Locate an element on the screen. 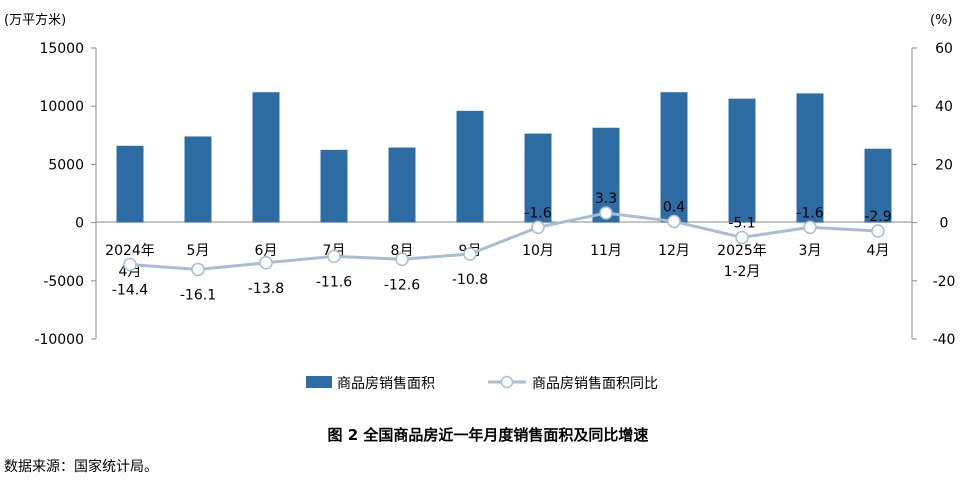  category-label: 12月 is located at coordinates (674, 251).